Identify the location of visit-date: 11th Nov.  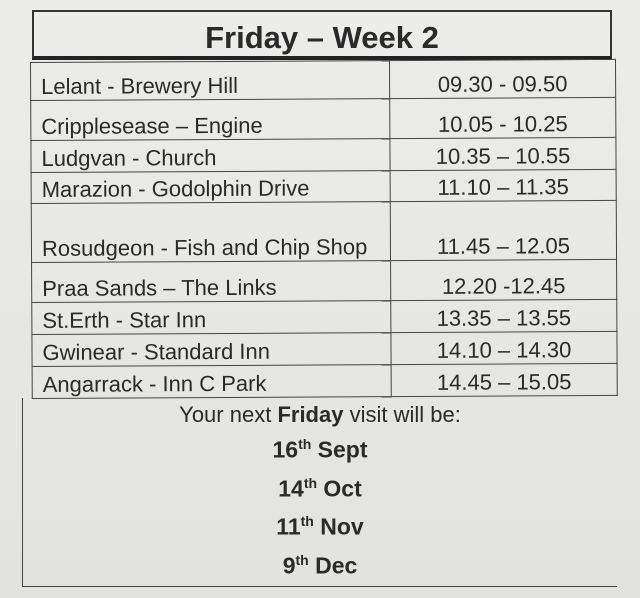
(320, 524).